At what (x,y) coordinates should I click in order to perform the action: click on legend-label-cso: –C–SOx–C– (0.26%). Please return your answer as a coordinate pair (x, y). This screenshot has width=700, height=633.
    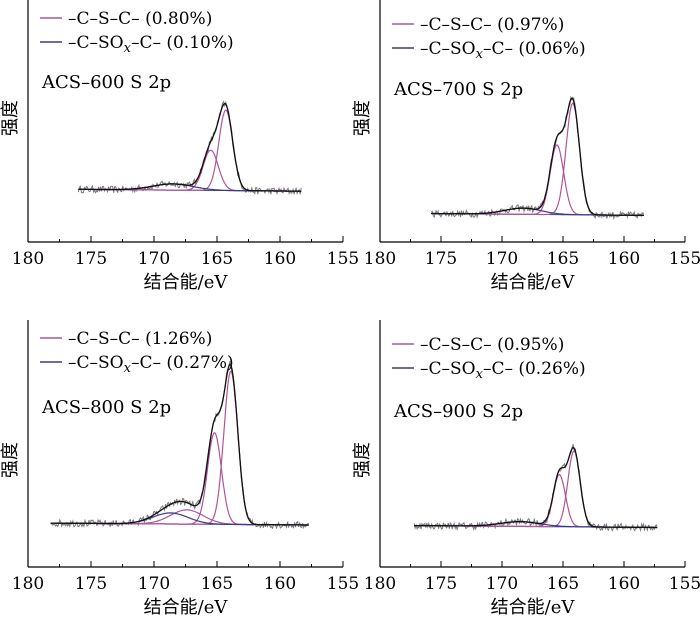
    Looking at the image, I should click on (503, 370).